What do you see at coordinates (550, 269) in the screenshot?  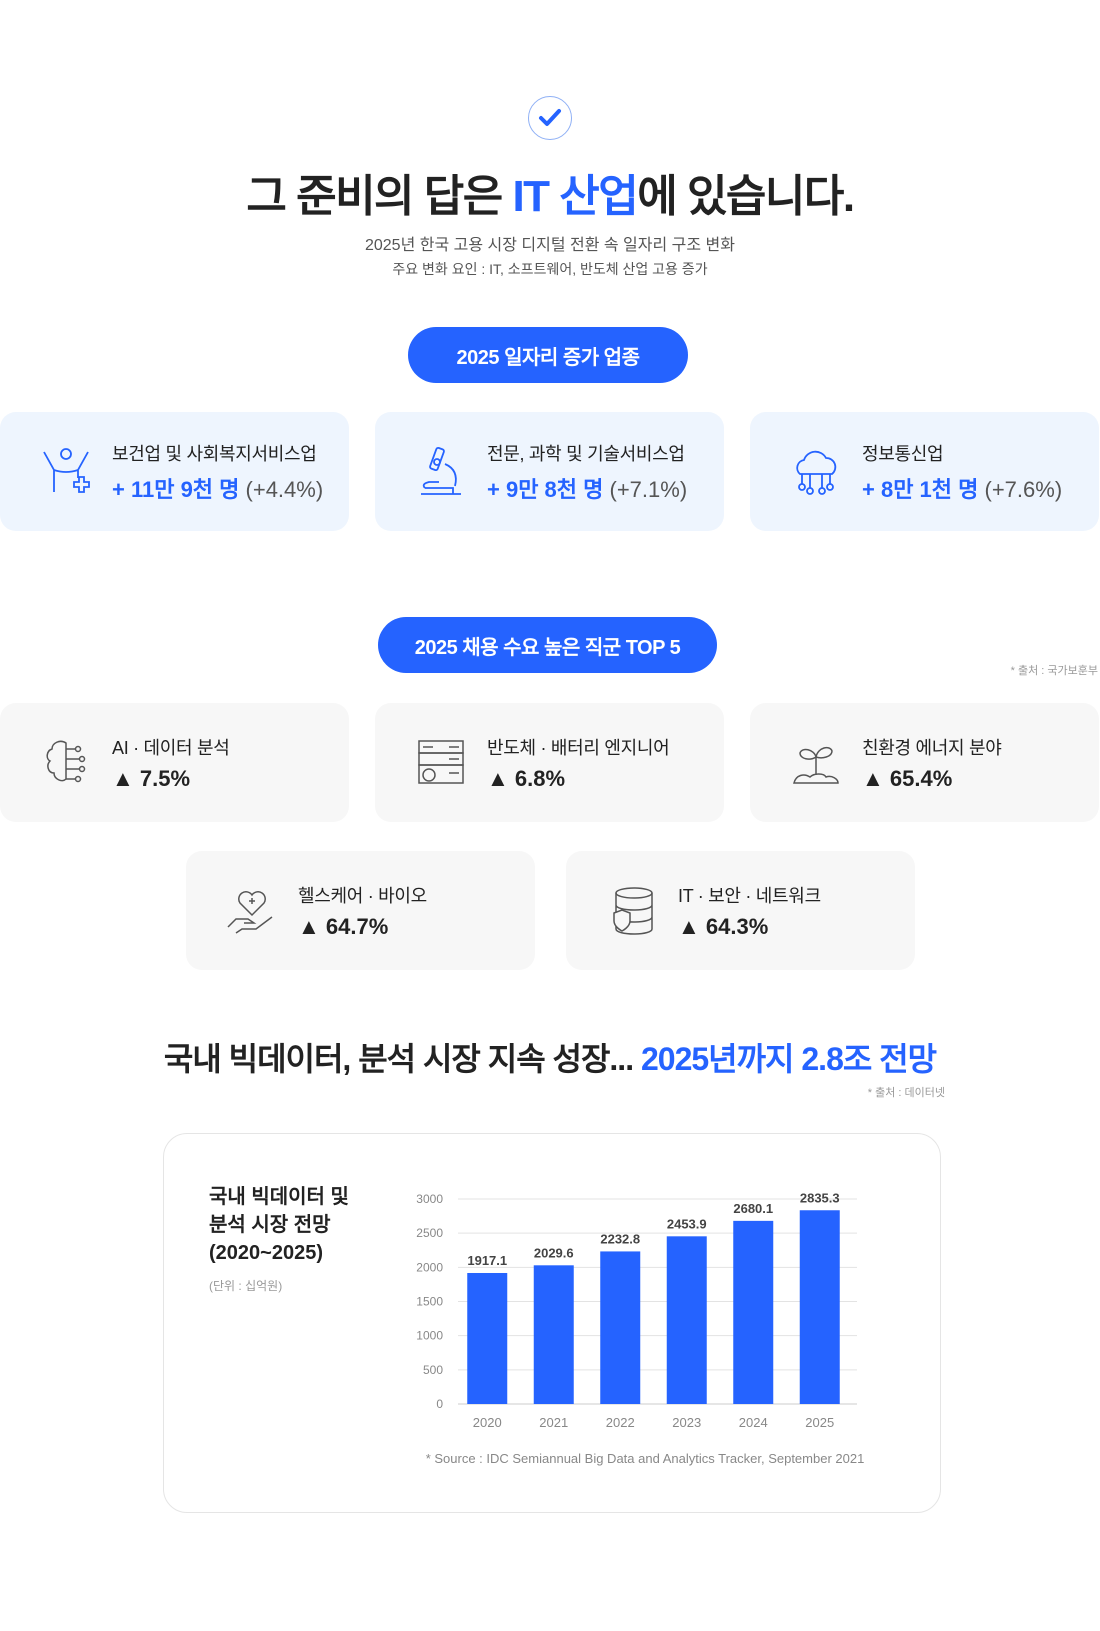 I see `subtitle-secondary: 주요 변화 요인 : IT, 소프트웨어, 반도체 산업 고용 증가` at bounding box center [550, 269].